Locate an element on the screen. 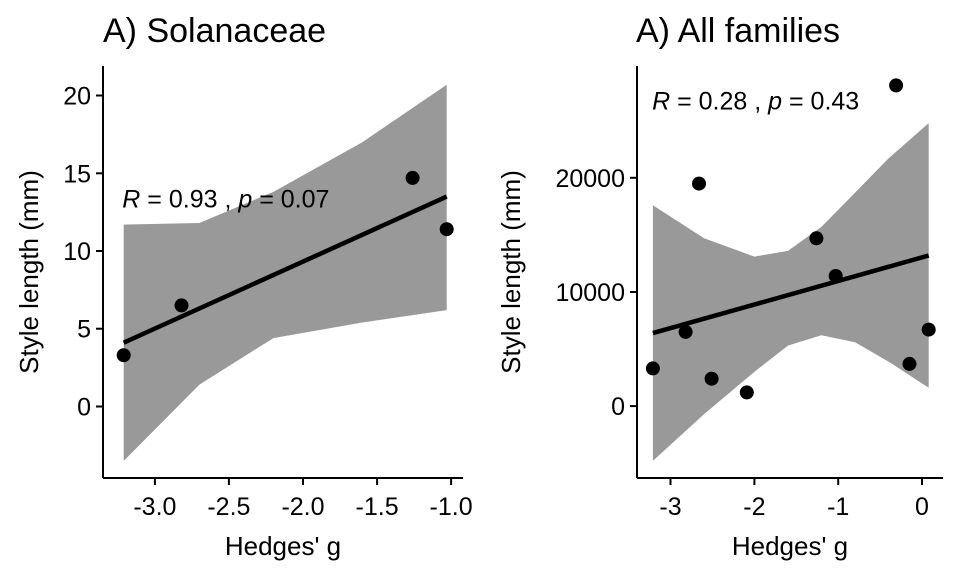  x-tick-label: 0 is located at coordinates (922, 507).